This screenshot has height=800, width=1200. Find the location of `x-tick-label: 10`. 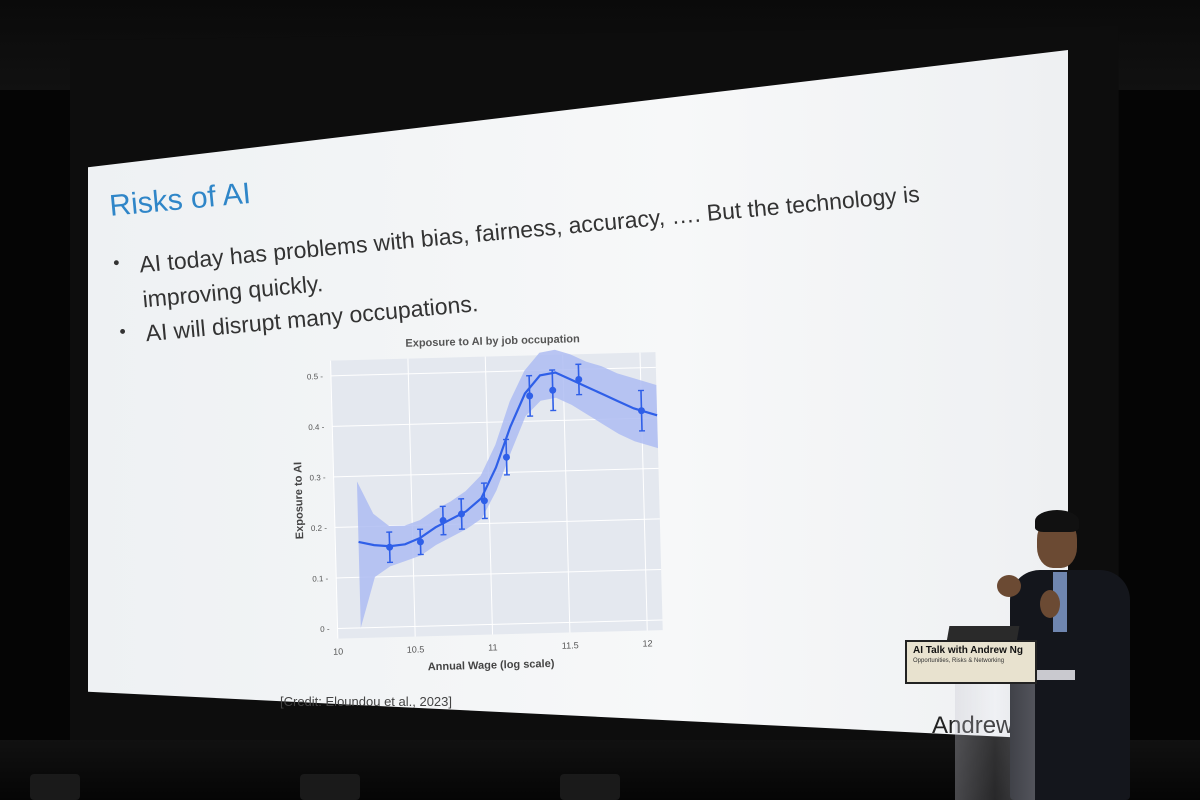

x-tick-label: 10 is located at coordinates (338, 651).